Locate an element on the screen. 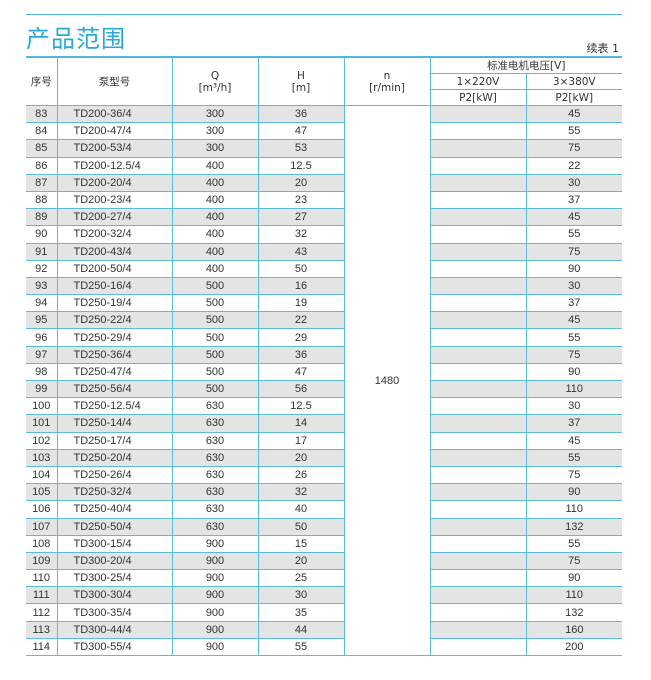  cell-model: TD200-23/4 is located at coordinates (114, 200).